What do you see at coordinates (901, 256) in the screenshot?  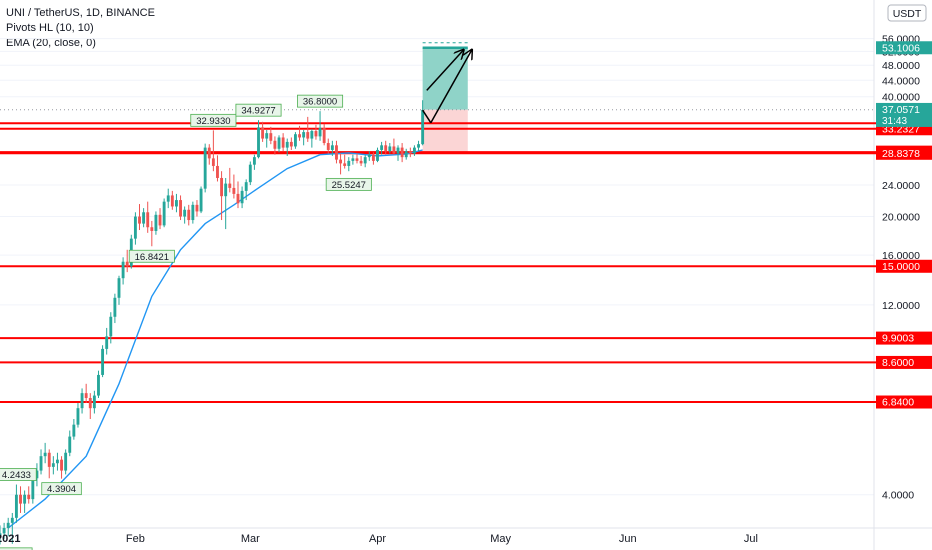 I see `price-tick-label: 16.0000` at bounding box center [901, 256].